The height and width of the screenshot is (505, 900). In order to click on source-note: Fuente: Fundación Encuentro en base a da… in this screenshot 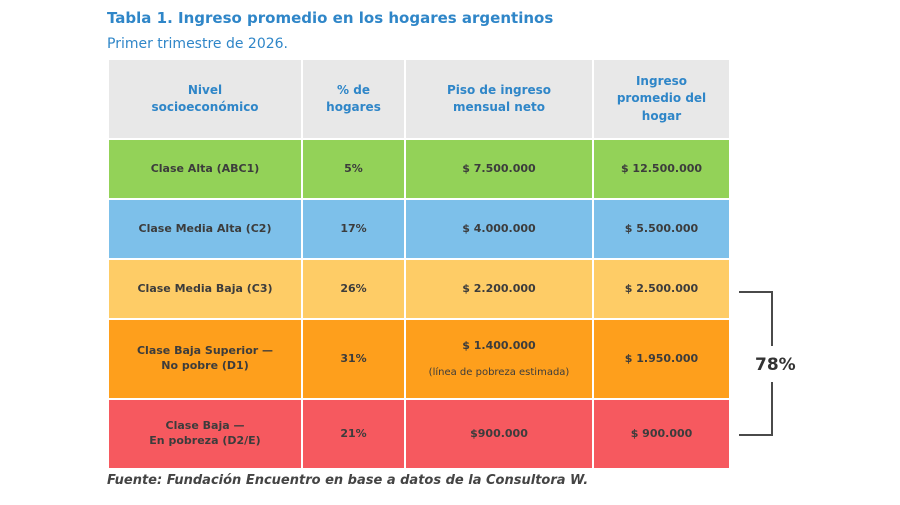, I will do `click(348, 480)`.